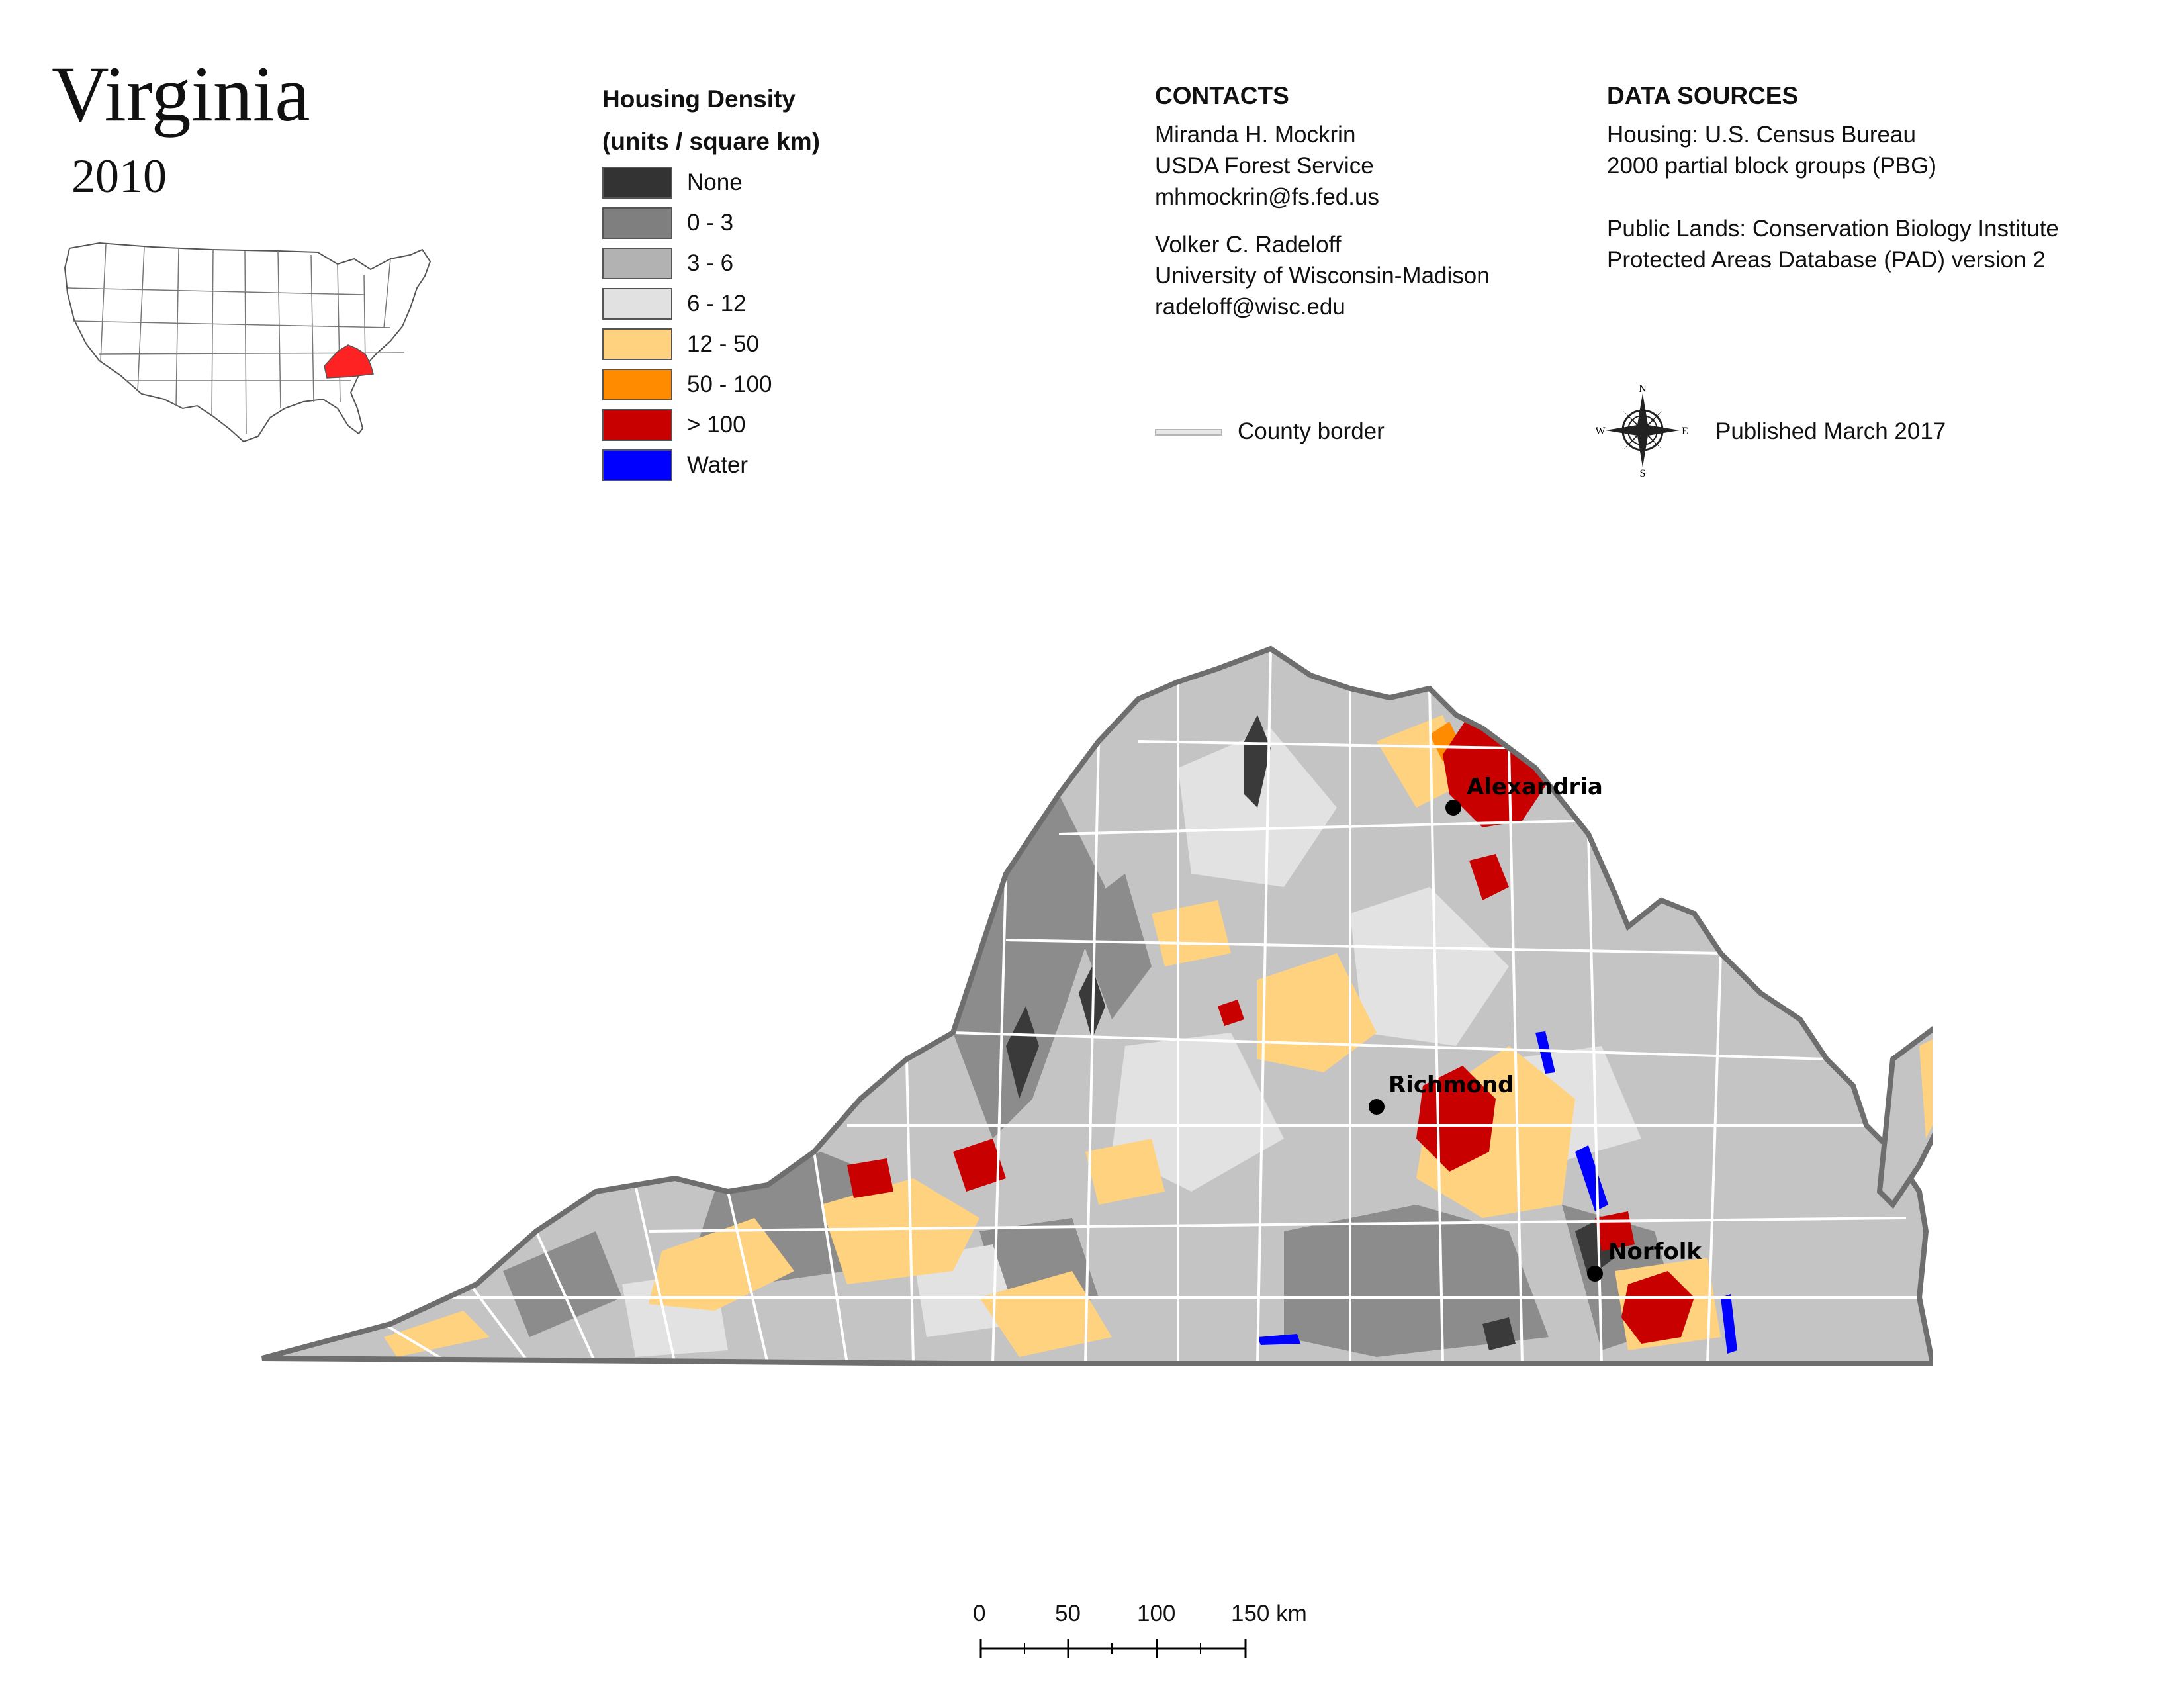 This screenshot has width=2184, height=1688. What do you see at coordinates (1831, 431) in the screenshot?
I see `published-date: Published March 2017` at bounding box center [1831, 431].